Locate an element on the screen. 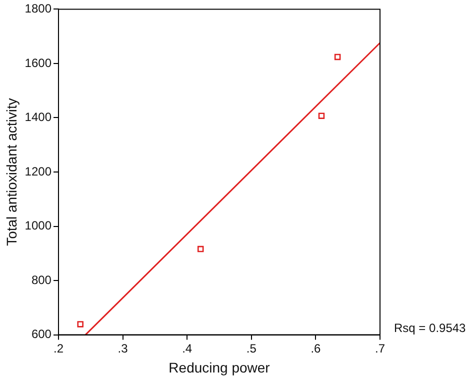  x-tick-label: .6 is located at coordinates (316, 348).